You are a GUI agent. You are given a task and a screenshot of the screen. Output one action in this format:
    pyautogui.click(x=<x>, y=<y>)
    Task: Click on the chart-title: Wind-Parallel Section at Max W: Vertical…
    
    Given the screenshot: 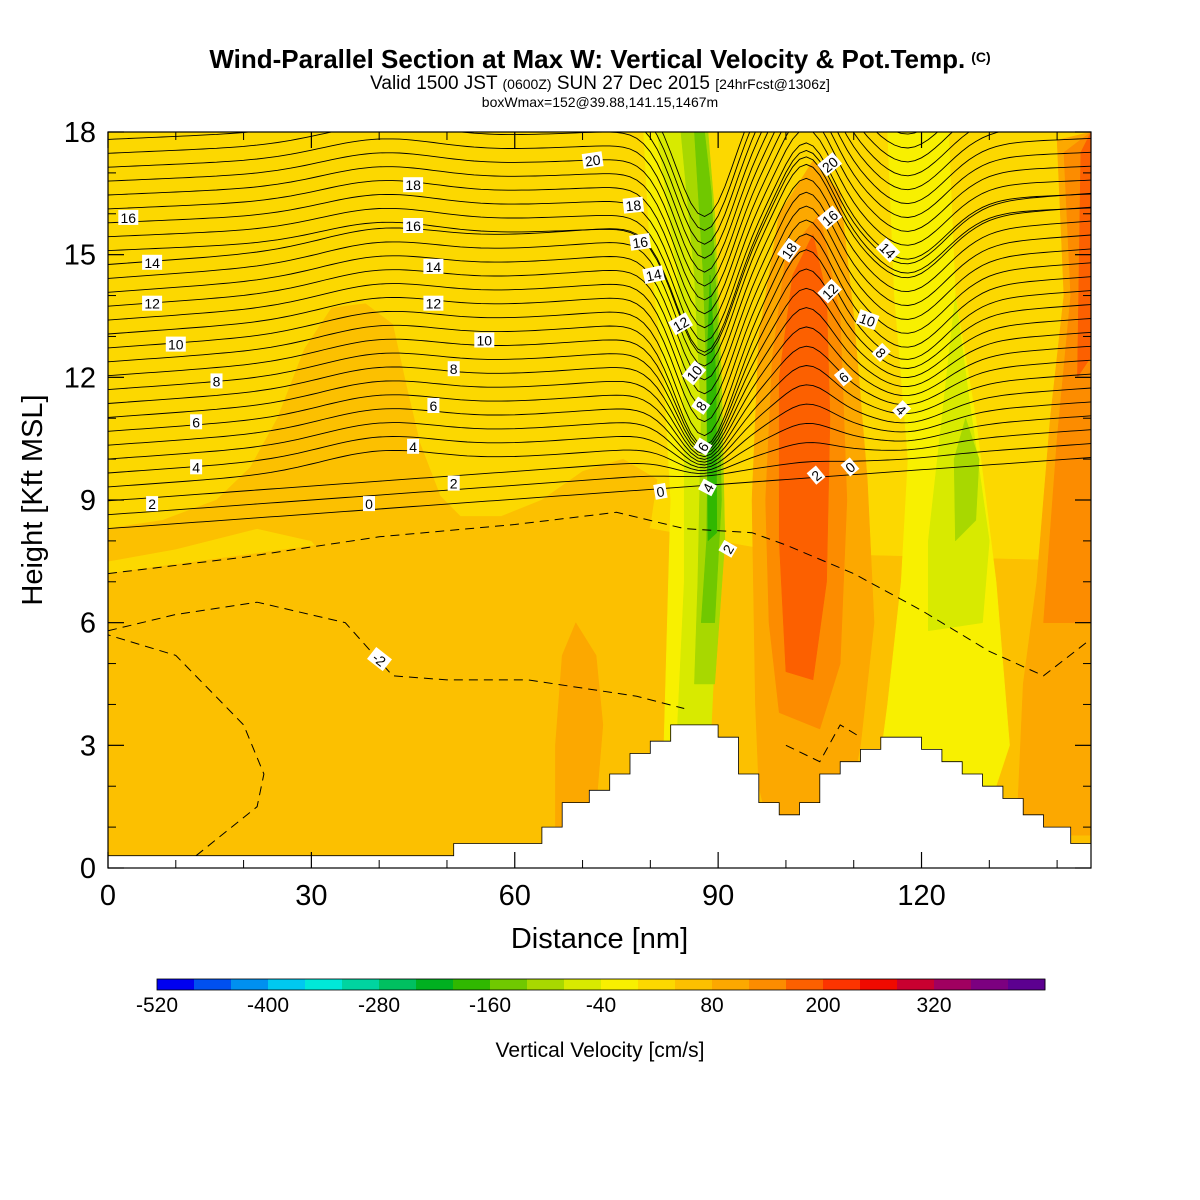 What is the action you would take?
    pyautogui.click(x=600, y=59)
    